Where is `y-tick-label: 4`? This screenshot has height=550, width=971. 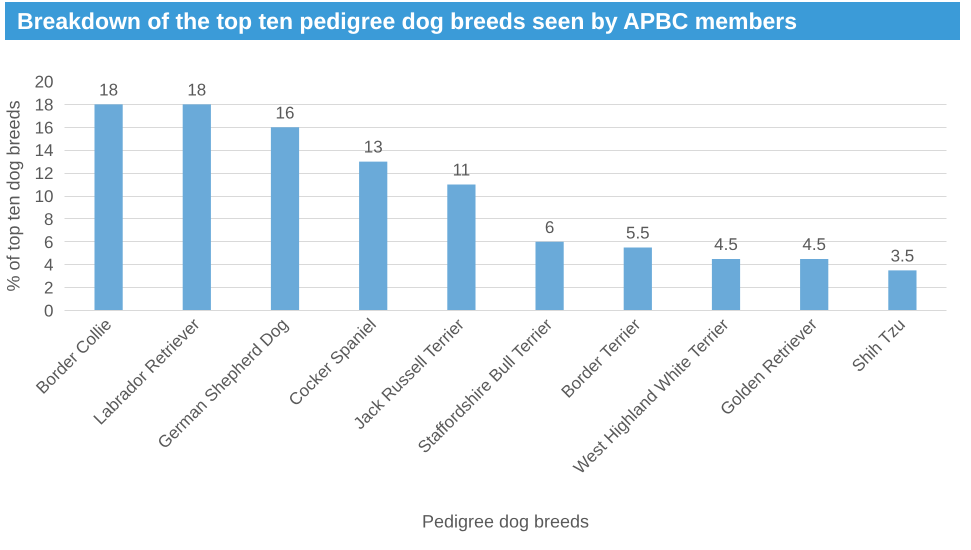 y-tick-label: 4 is located at coordinates (49, 265).